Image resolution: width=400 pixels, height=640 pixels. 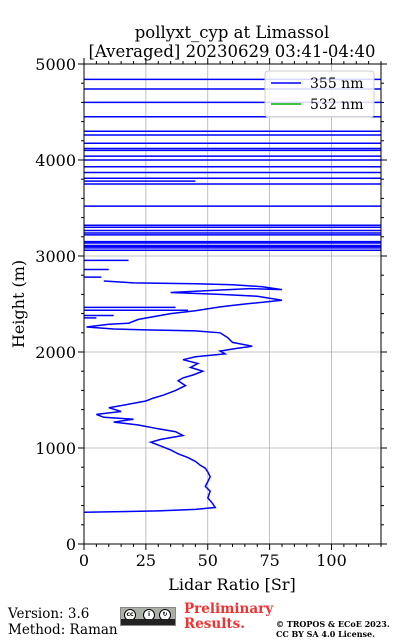 What do you see at coordinates (208, 560) in the screenshot?
I see `x-tick-label: 50` at bounding box center [208, 560].